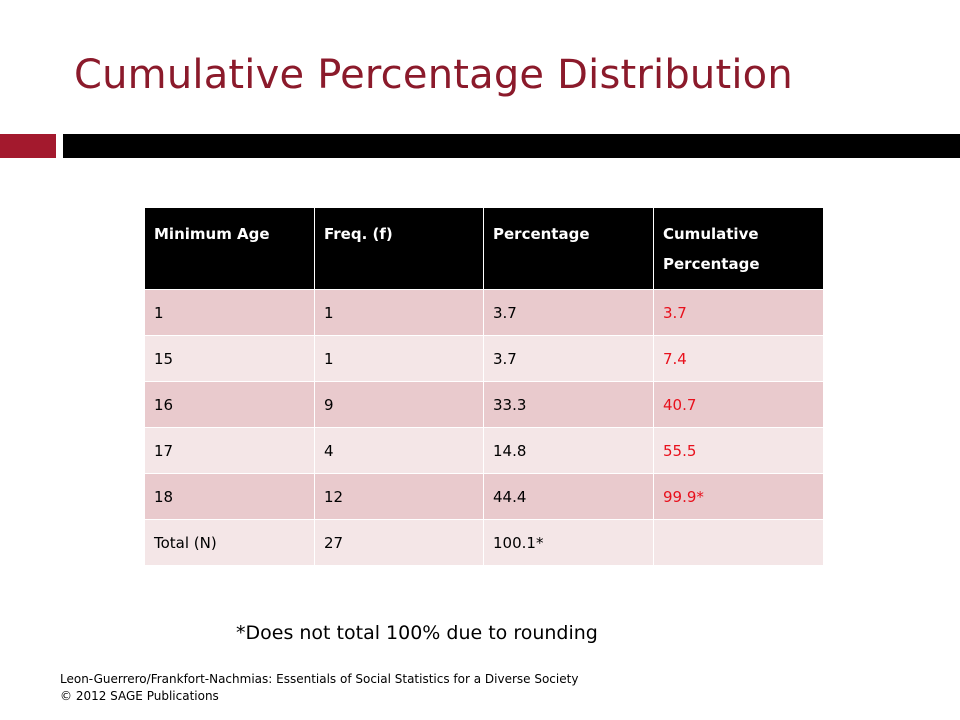  Describe the element at coordinates (738, 496) in the screenshot. I see `cell-cumulative-percentage: 99.9*` at that location.